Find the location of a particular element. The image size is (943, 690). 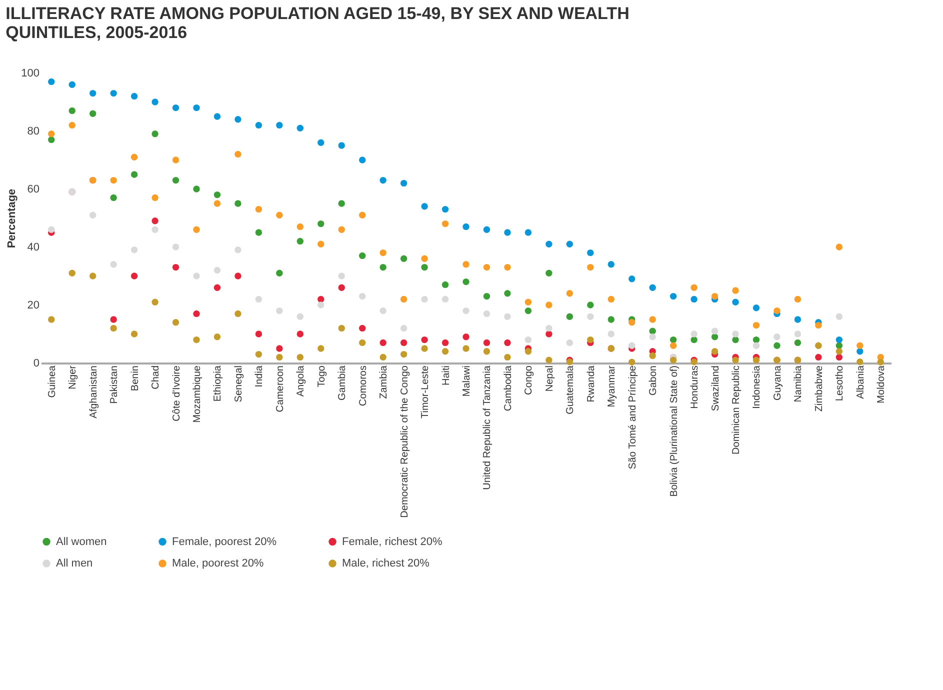

y-tick-label: 100 is located at coordinates (30, 74).